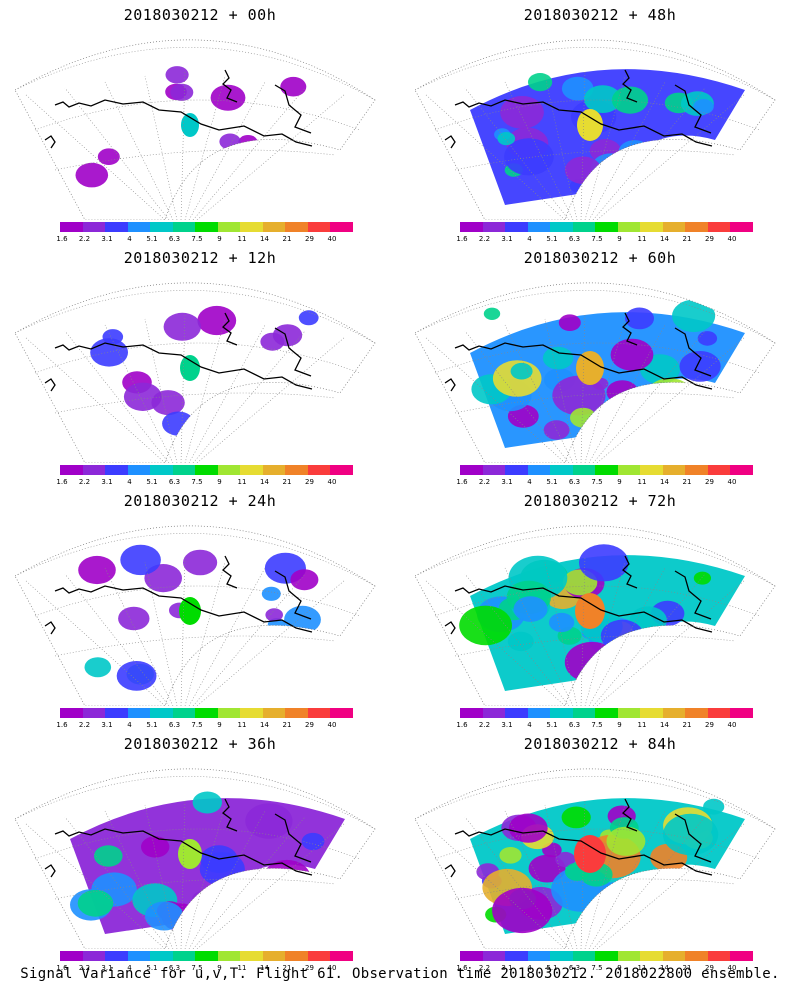 The image size is (800, 1000). I want to click on colorbar-tick-label: 11, so click(242, 968).